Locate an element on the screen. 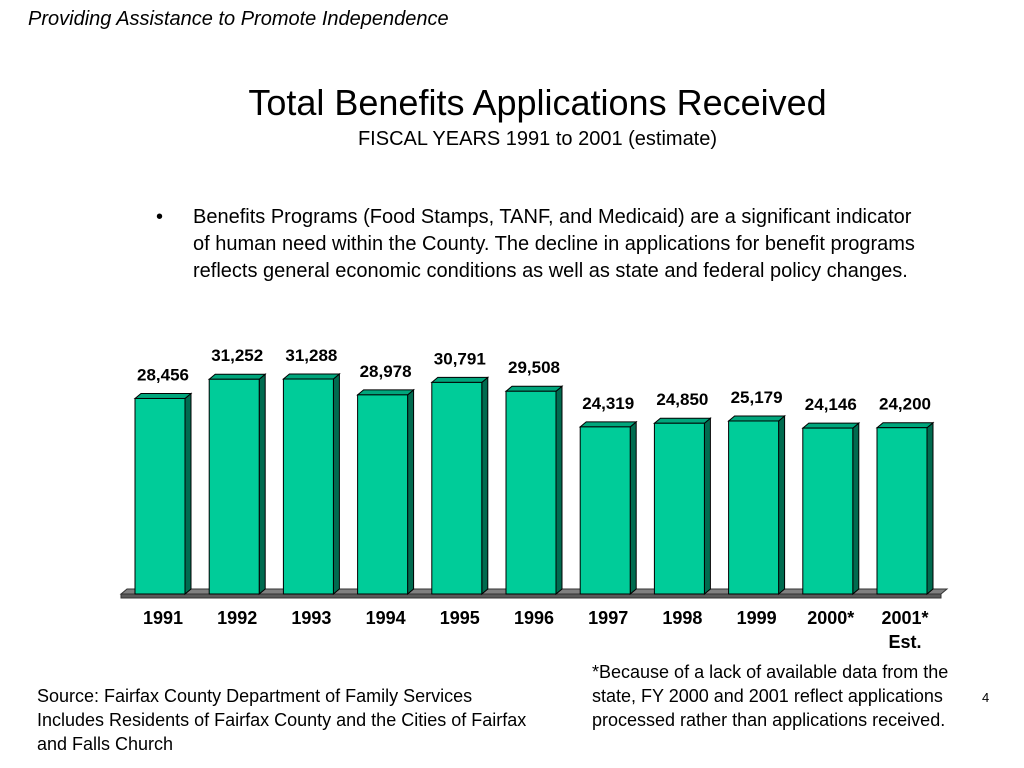 Image resolution: width=1024 pixels, height=768 pixels. data-label: 24,319 is located at coordinates (608, 403).